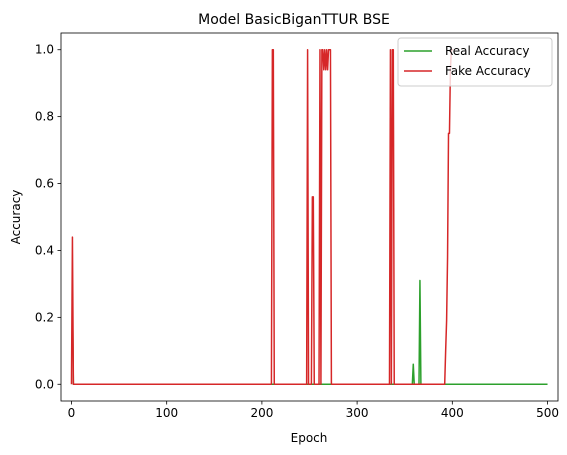 Image resolution: width=567 pixels, height=455 pixels. Describe the element at coordinates (44, 317) in the screenshot. I see `y-tick-label: 0.2` at that location.